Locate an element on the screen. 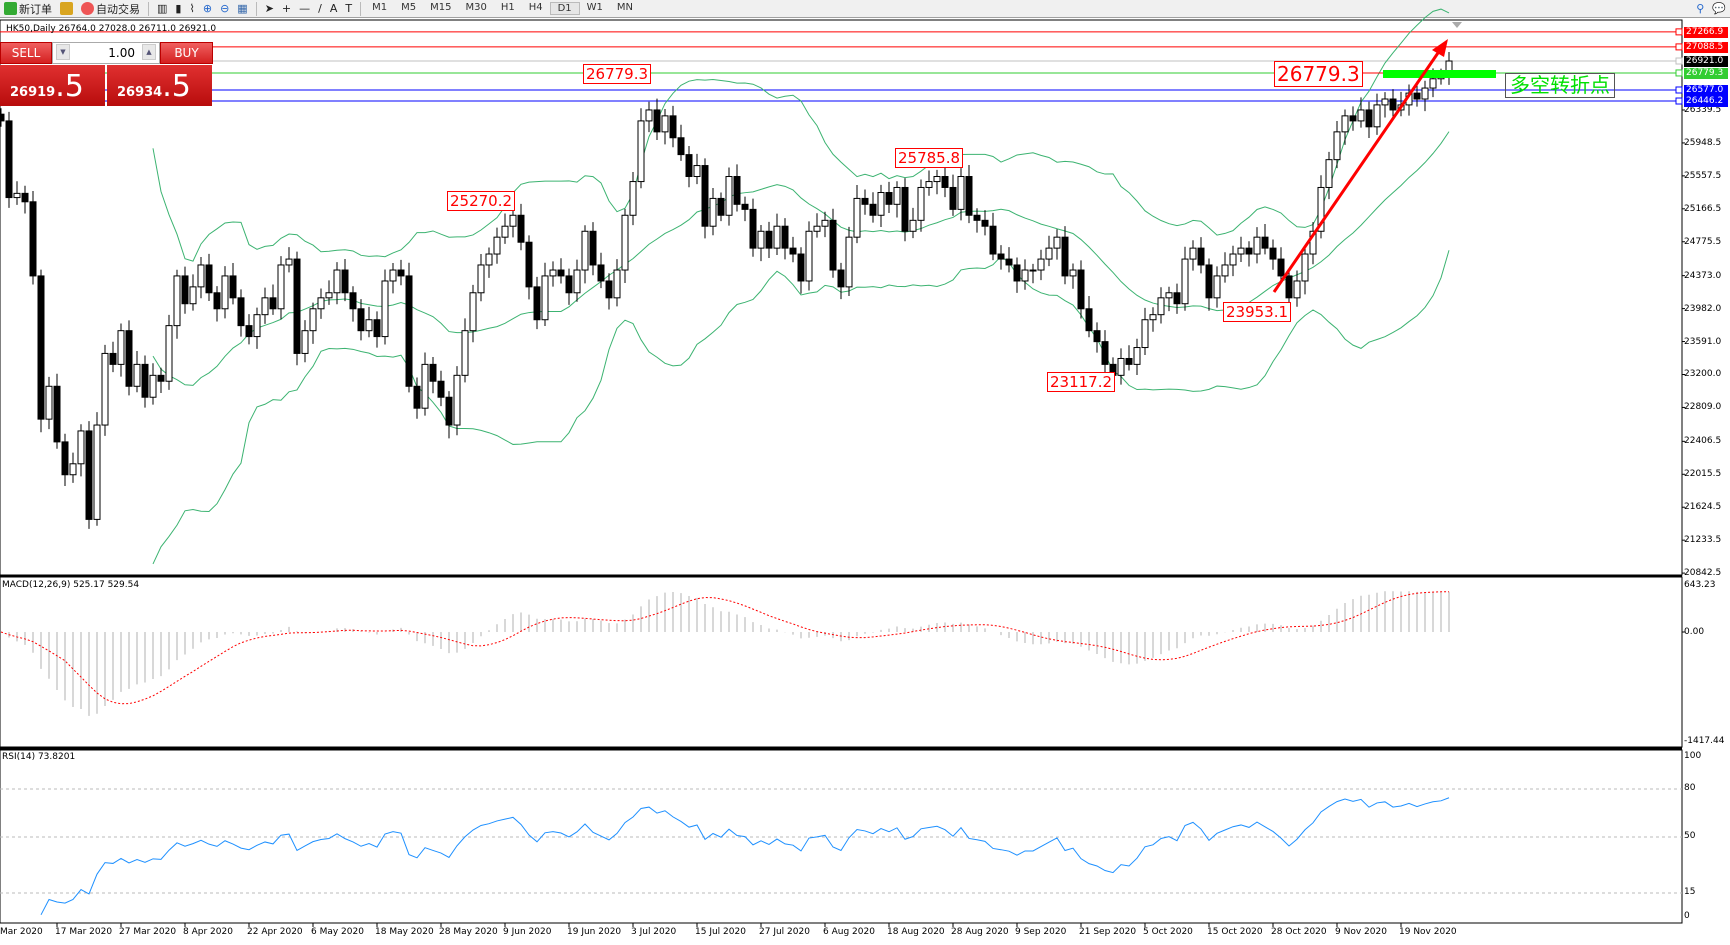 The width and height of the screenshot is (1730, 945). period-m1: M1 is located at coordinates (380, 7).